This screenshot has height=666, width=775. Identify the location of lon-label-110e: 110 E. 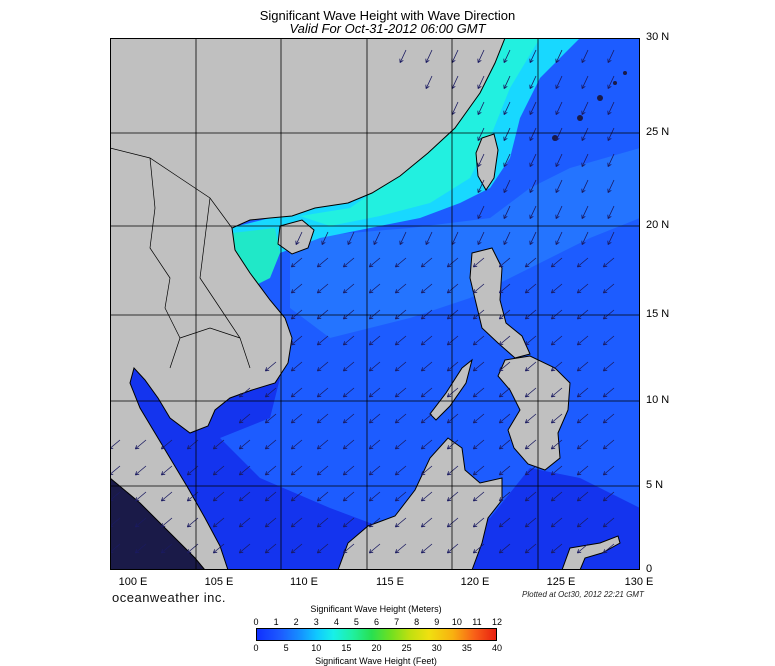
(304, 582).